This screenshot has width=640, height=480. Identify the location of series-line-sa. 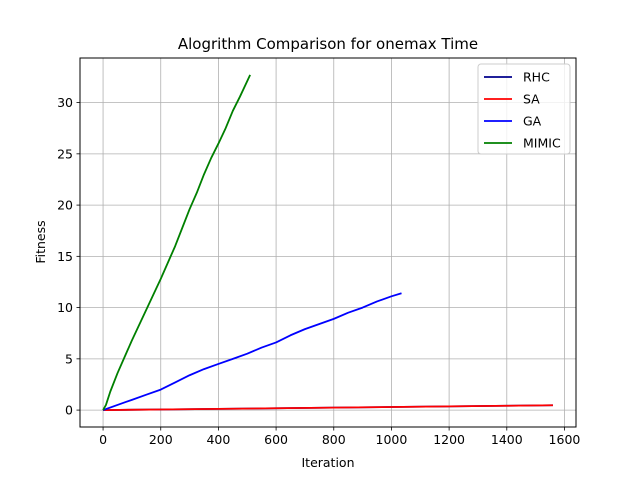
(328, 407).